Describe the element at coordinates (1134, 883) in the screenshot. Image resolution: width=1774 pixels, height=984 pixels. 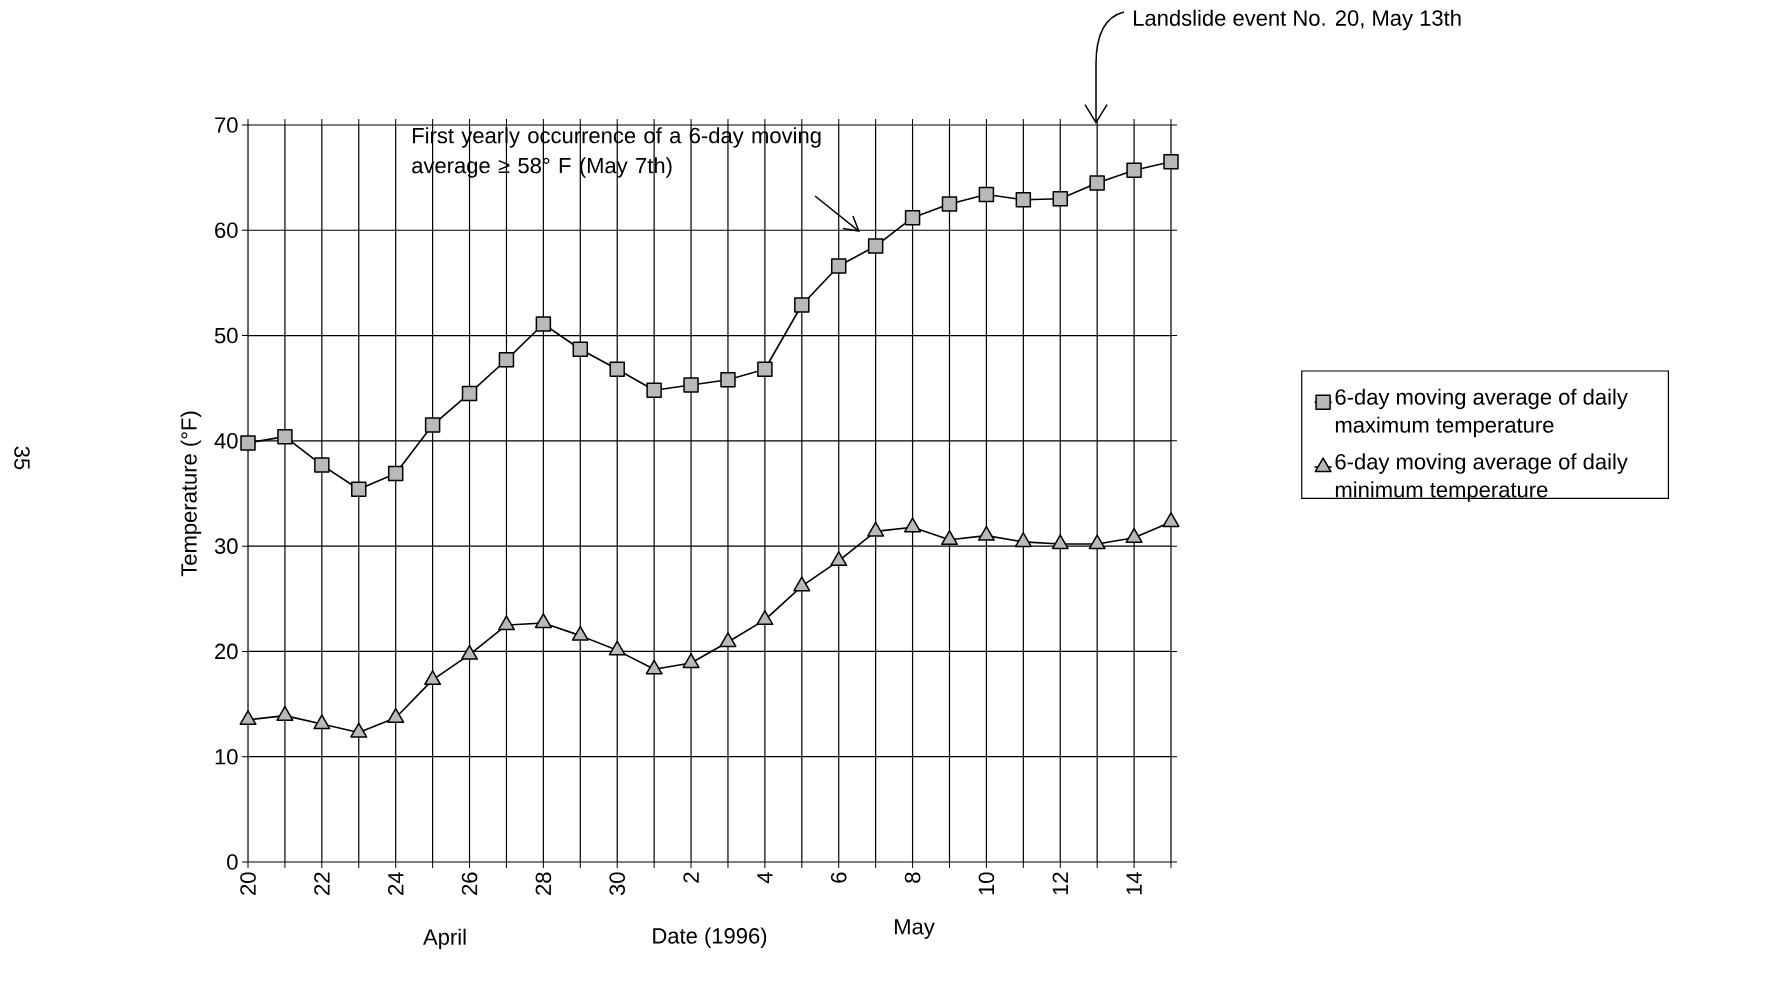
I see `x-tick-label: 14` at that location.